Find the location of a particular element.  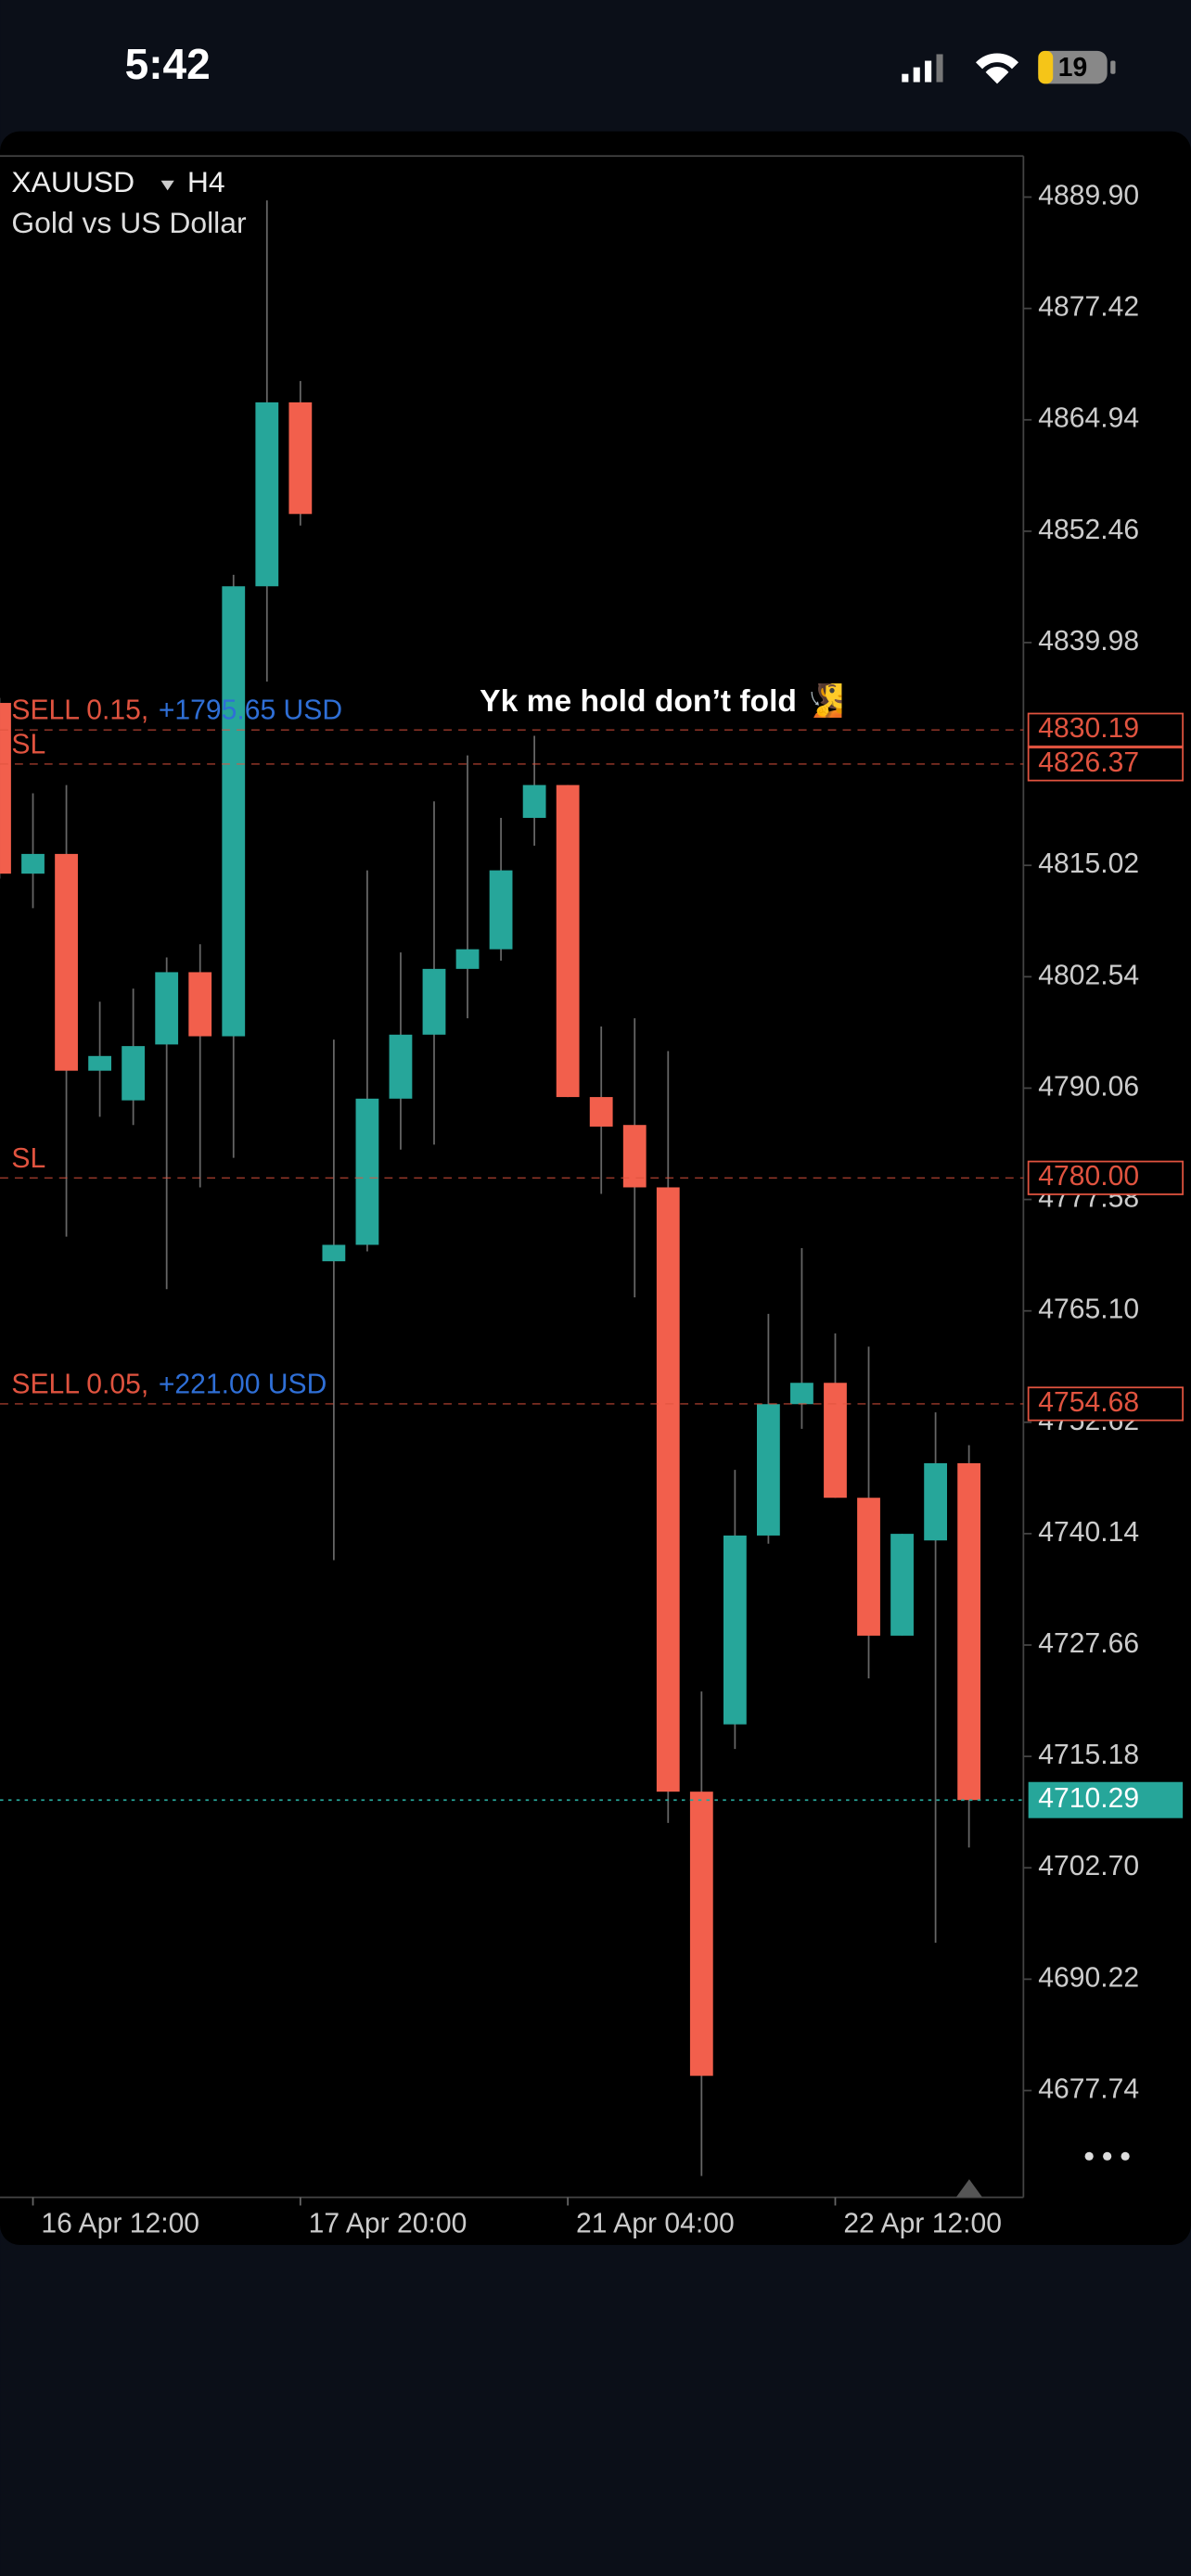

price-label: 4826.37 is located at coordinates (1088, 762).